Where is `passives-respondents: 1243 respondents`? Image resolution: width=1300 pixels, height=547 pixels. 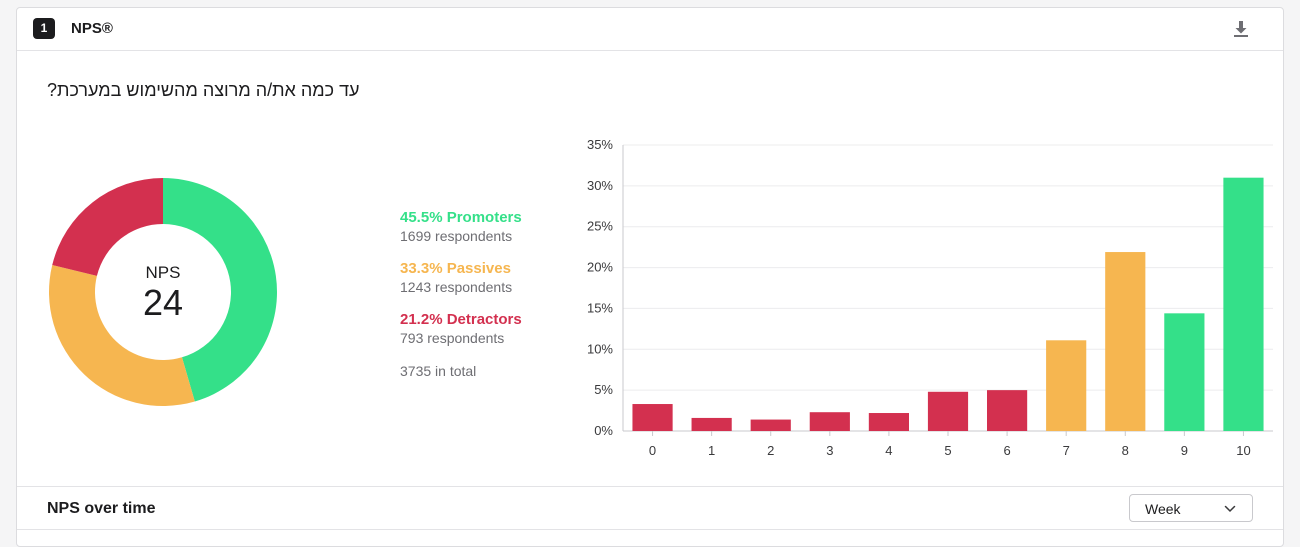 passives-respondents: 1243 respondents is located at coordinates (456, 287).